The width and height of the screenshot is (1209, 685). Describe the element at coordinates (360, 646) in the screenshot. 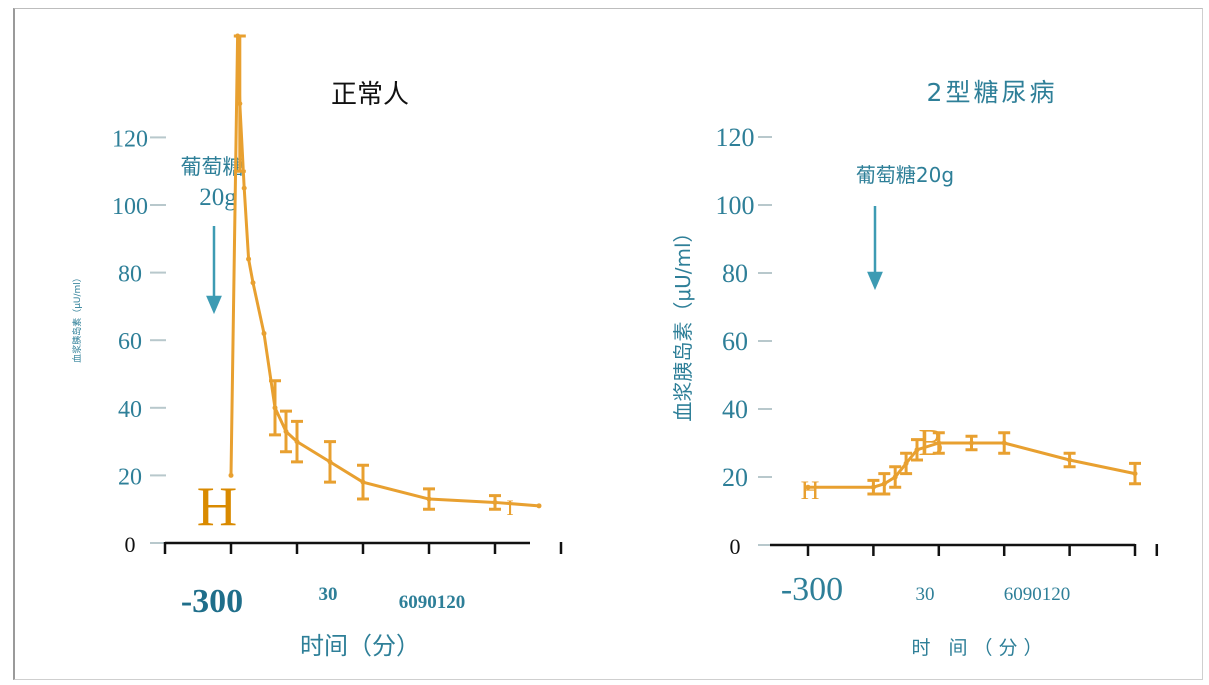

I see `x-axis-label-normal: 时间（分）` at that location.